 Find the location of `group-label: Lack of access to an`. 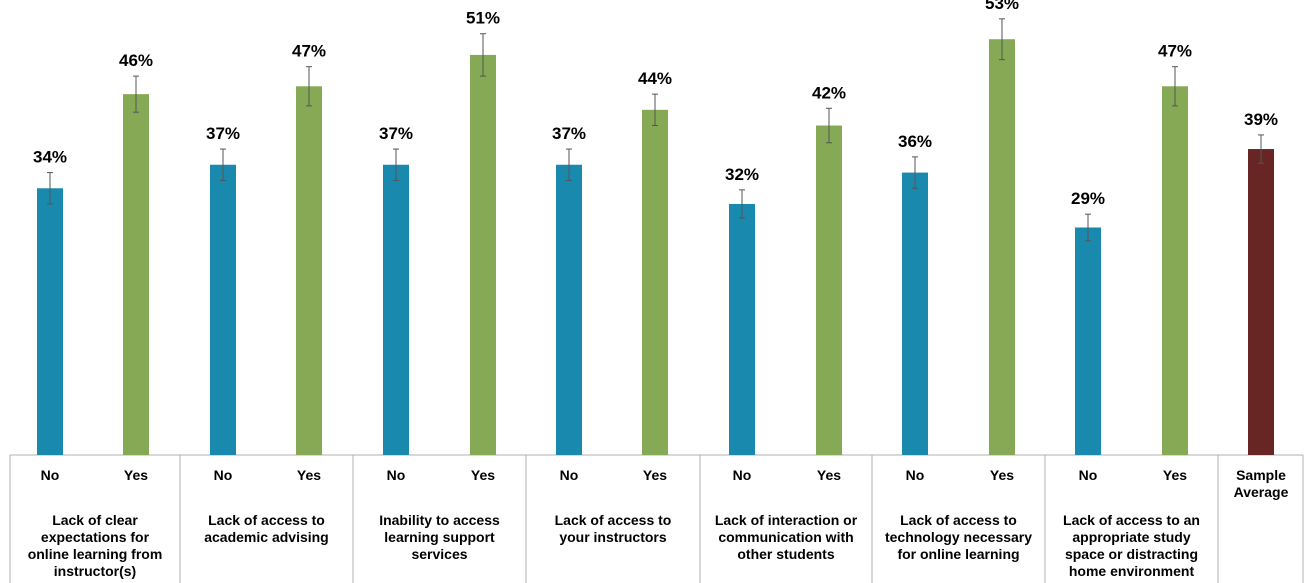

group-label: Lack of access to an is located at coordinates (1131, 520).